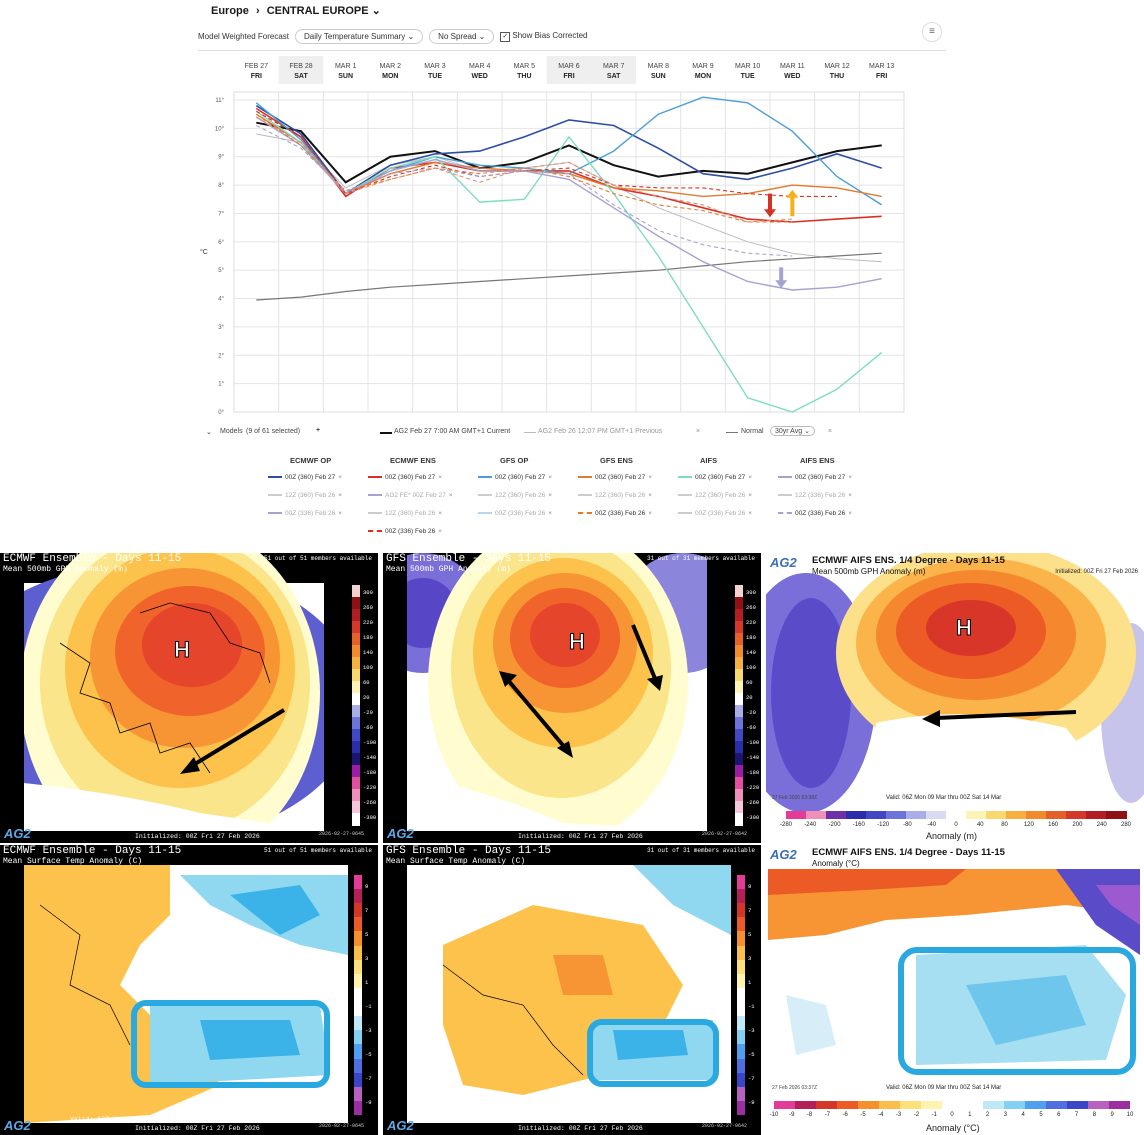 The height and width of the screenshot is (1135, 1144). I want to click on normal-select: 30yr Avg ⌄, so click(792, 431).